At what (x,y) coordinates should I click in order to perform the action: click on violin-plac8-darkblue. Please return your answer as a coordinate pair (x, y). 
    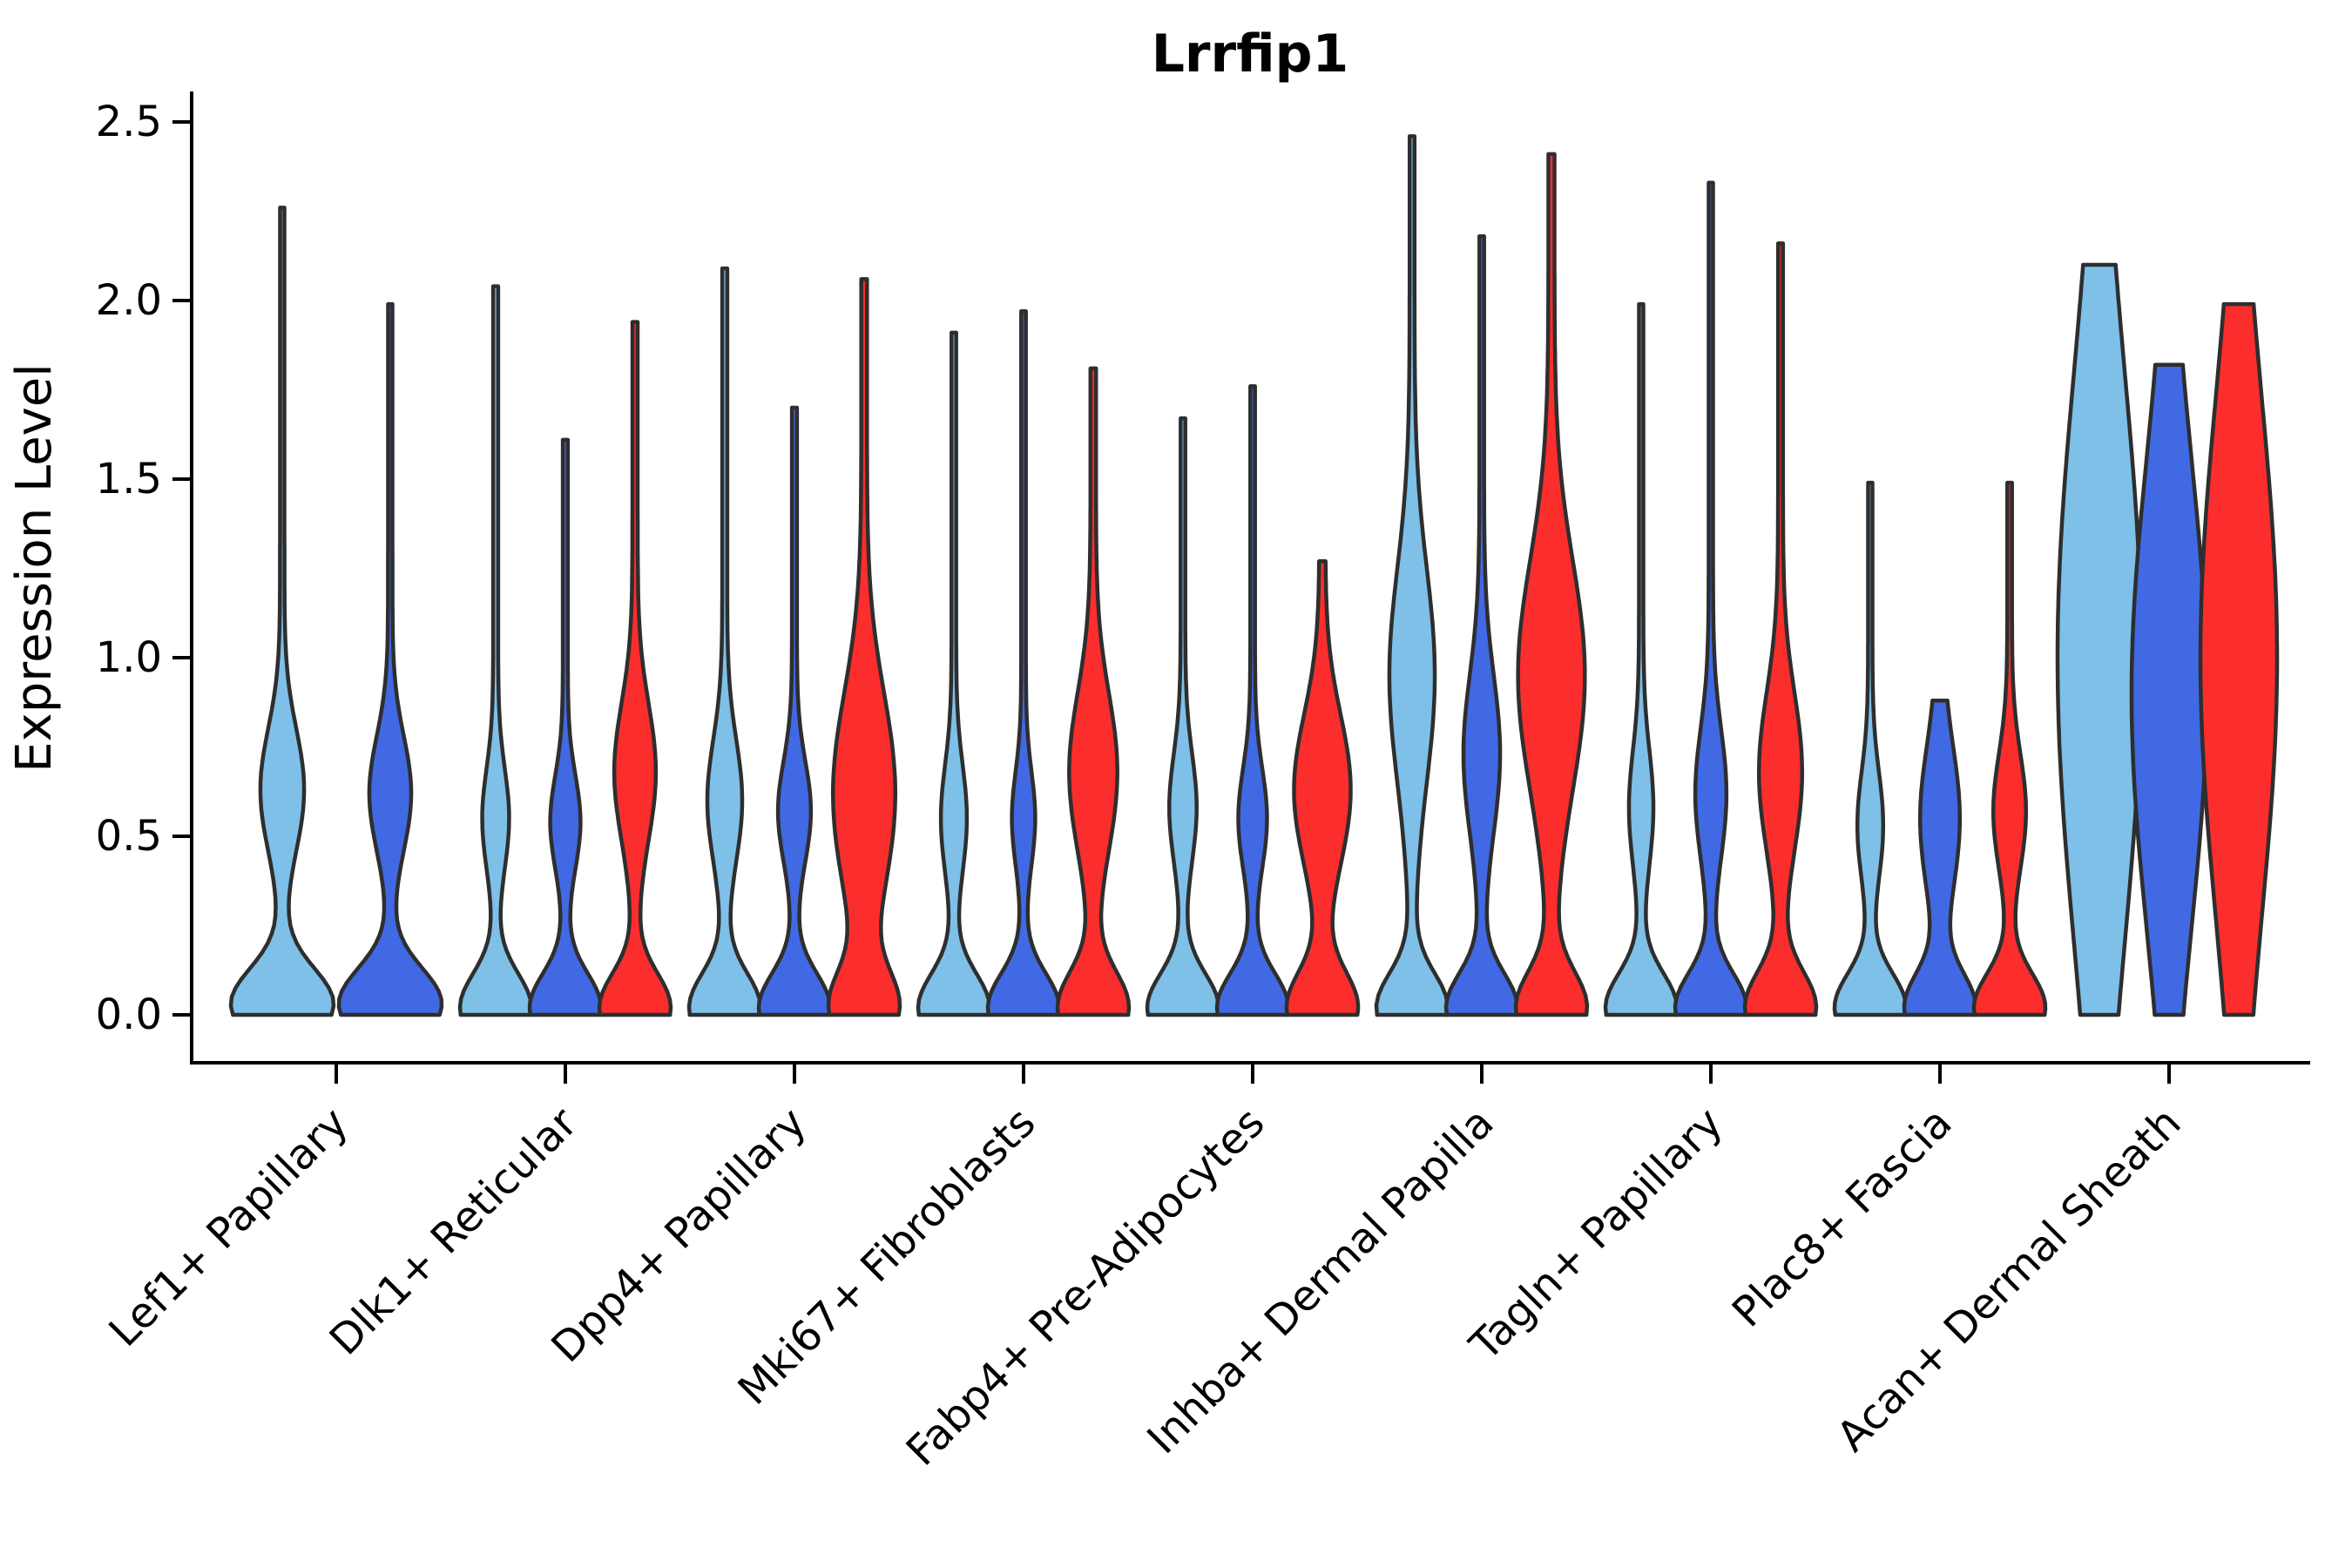
    Looking at the image, I should click on (1940, 857).